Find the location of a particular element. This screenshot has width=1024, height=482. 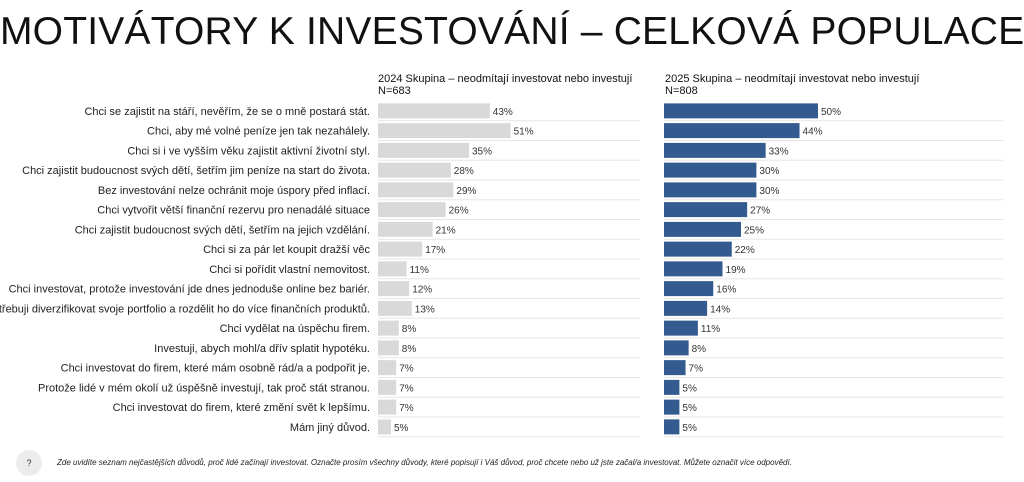

data-label: 26% is located at coordinates (459, 211).